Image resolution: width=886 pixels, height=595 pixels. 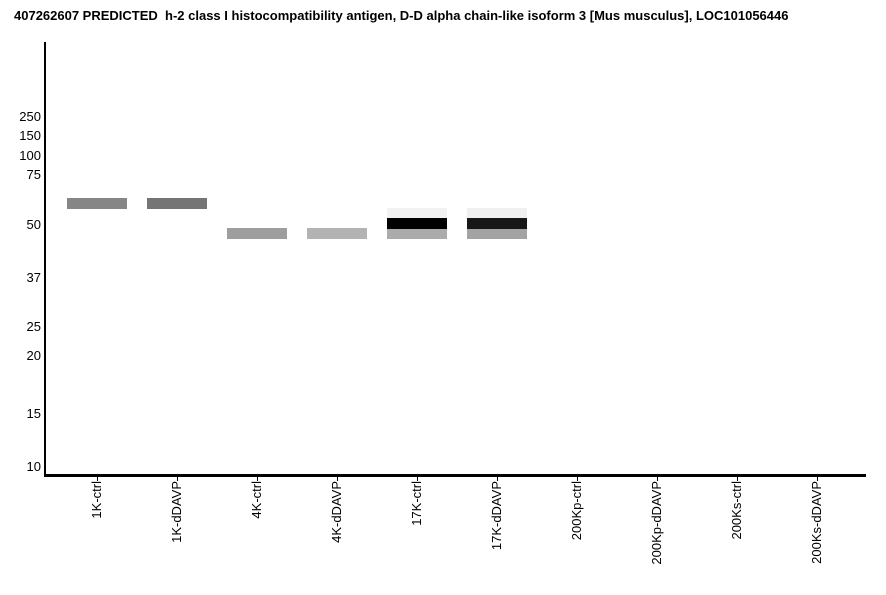 What do you see at coordinates (656, 523) in the screenshot?
I see `lane-label: 200Kp-dDAVP` at bounding box center [656, 523].